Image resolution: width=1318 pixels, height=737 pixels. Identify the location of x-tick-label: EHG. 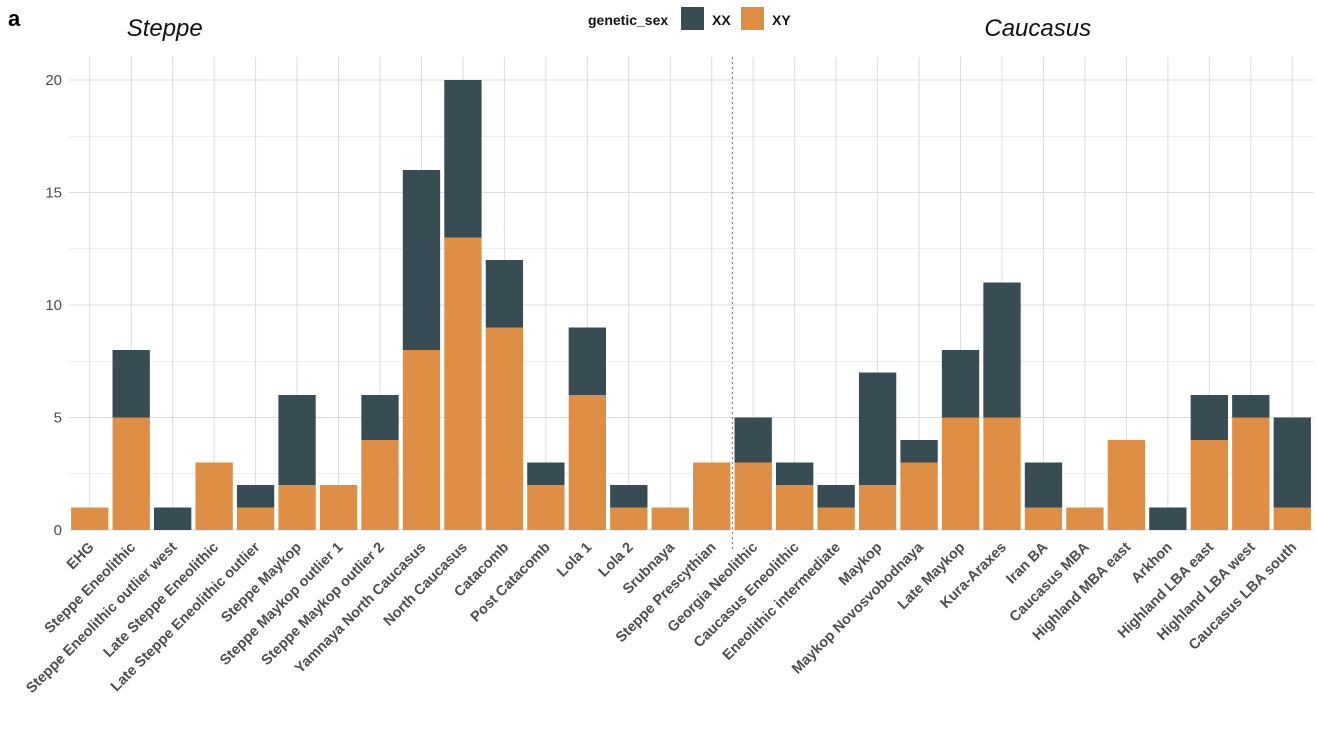
(81, 557).